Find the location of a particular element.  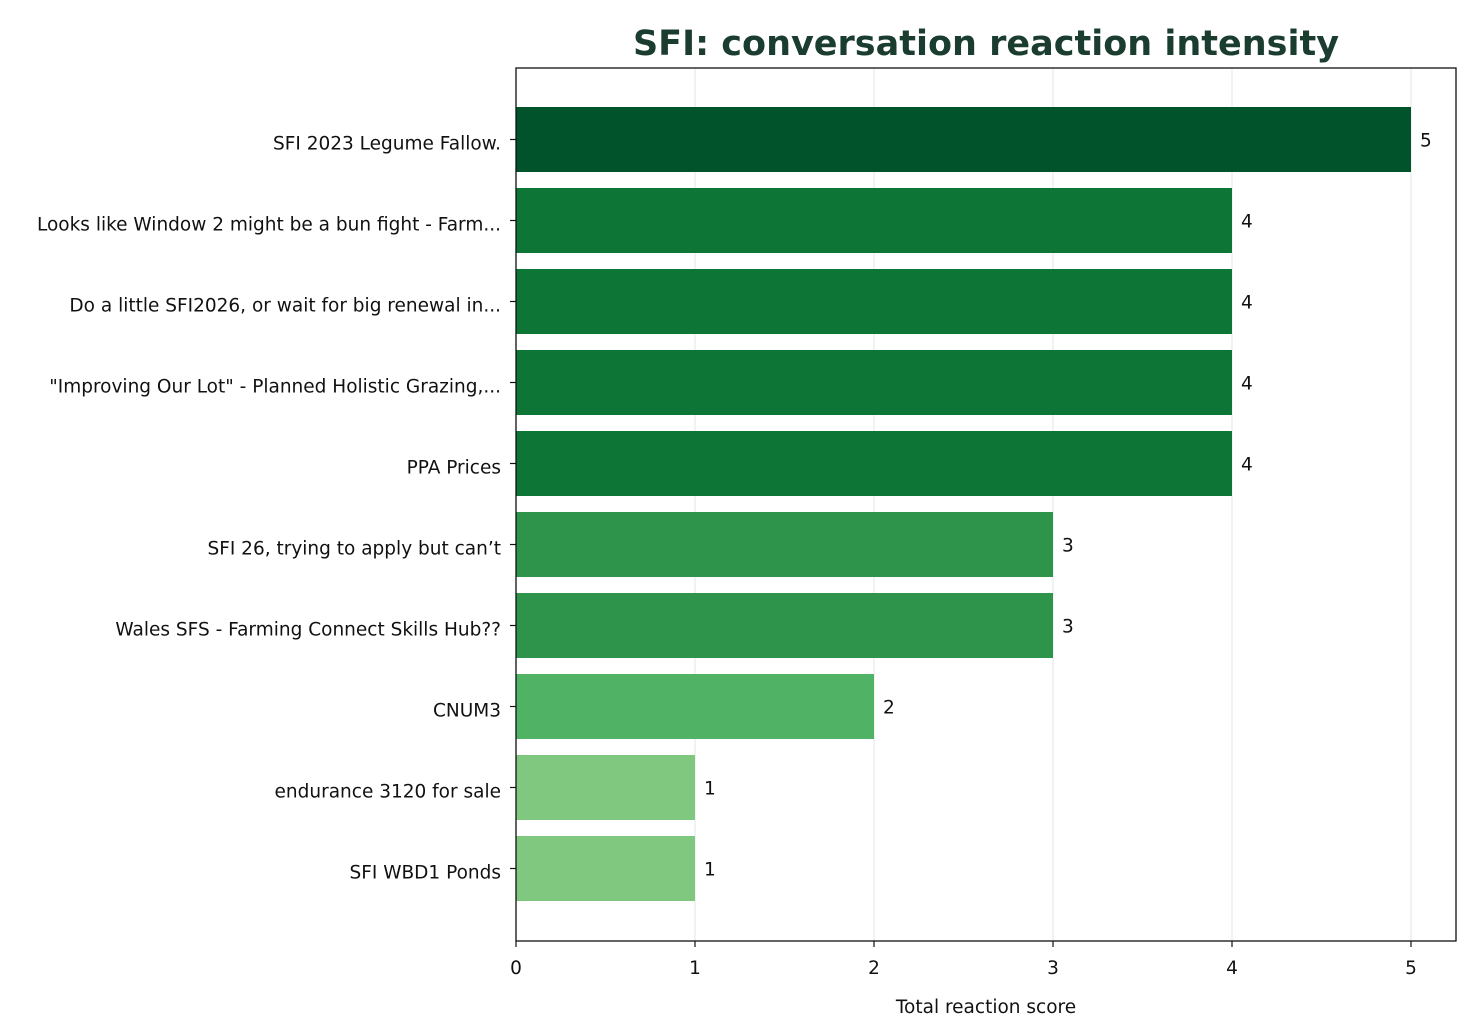

x-axis-title: Total reaction score is located at coordinates (985, 1007).